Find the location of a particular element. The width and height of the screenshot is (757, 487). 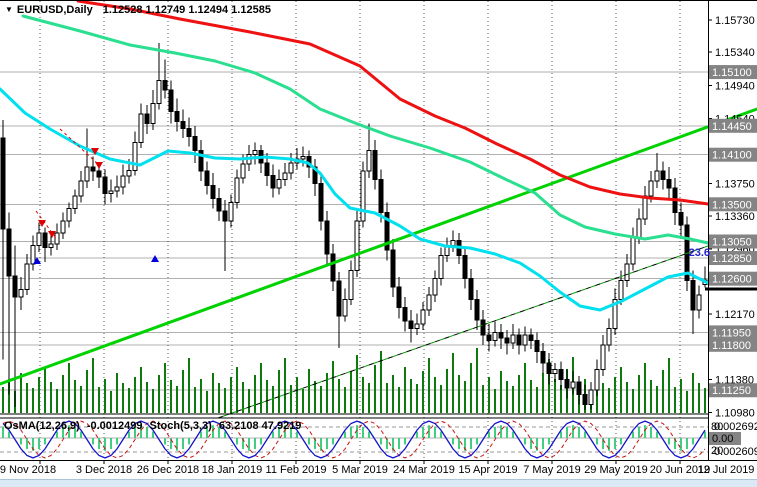

price-tick-label: 1.10980 is located at coordinates (735, 414).